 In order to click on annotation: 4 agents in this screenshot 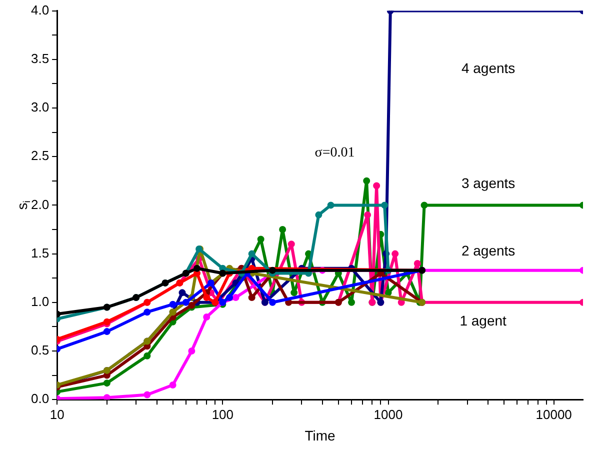, I will do `click(488, 68)`.